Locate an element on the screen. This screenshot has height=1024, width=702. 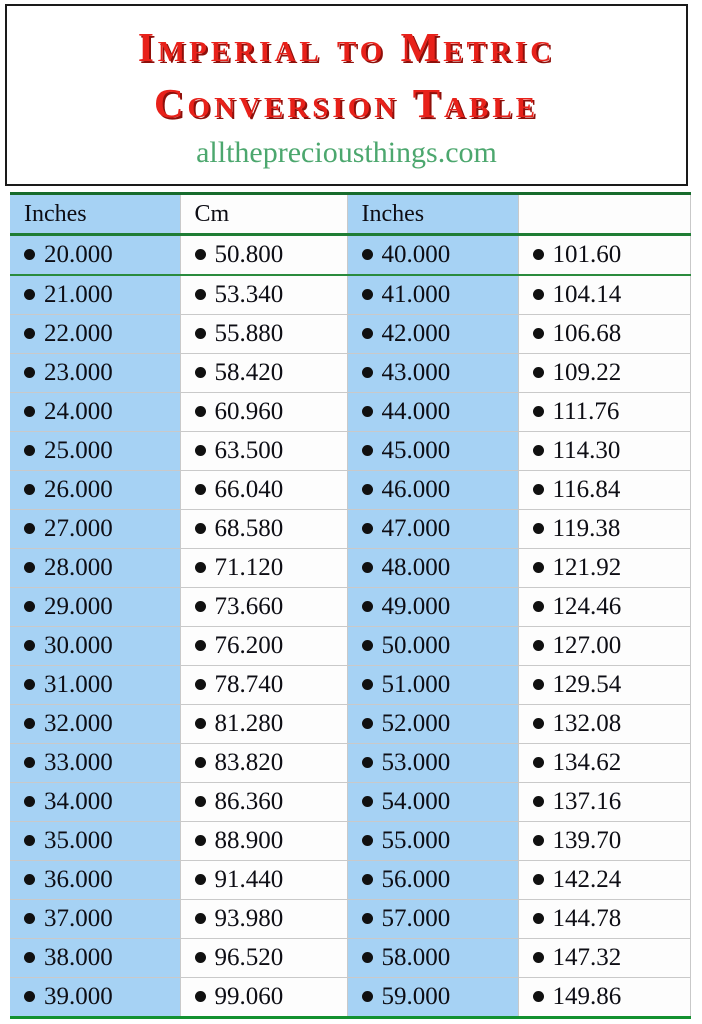
table-cell: 116.84 is located at coordinates (604, 490).